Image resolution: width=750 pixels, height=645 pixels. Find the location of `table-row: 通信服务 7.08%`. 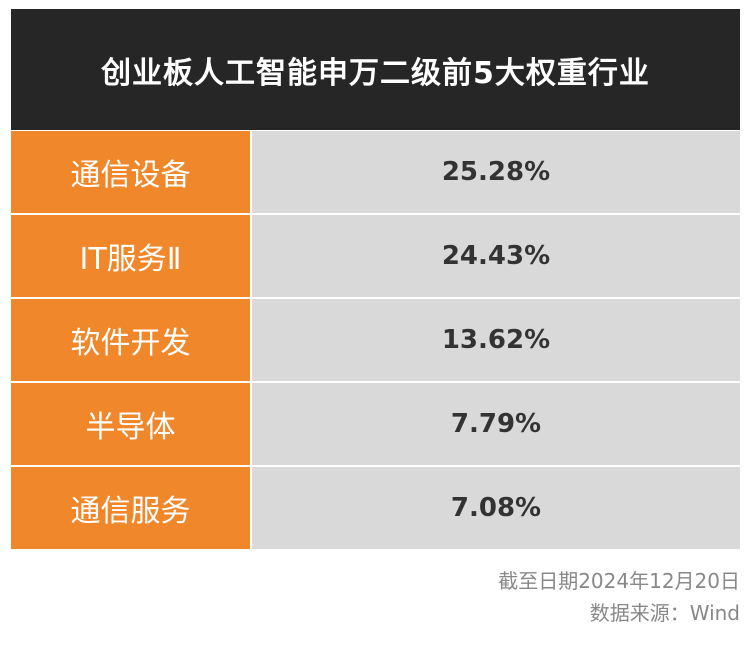

table-row: 通信服务 7.08% is located at coordinates (375, 508).